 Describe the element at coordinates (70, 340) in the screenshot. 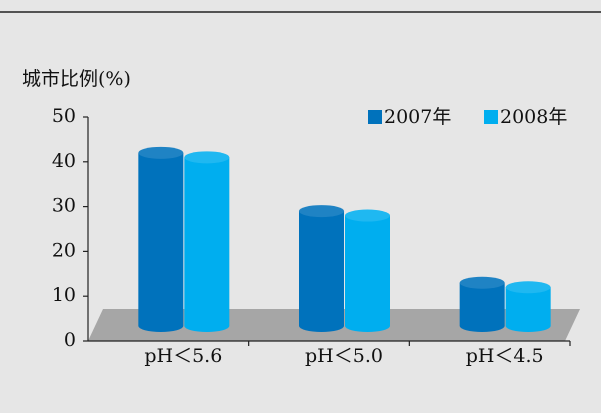

I see `y-tick-label: 0` at that location.